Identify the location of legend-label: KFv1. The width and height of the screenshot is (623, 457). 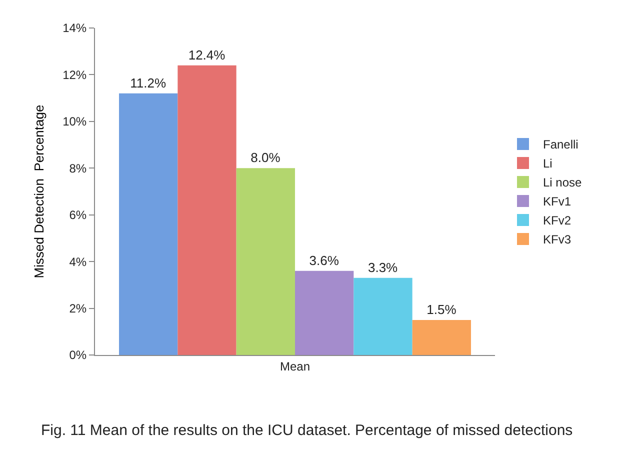
(557, 201).